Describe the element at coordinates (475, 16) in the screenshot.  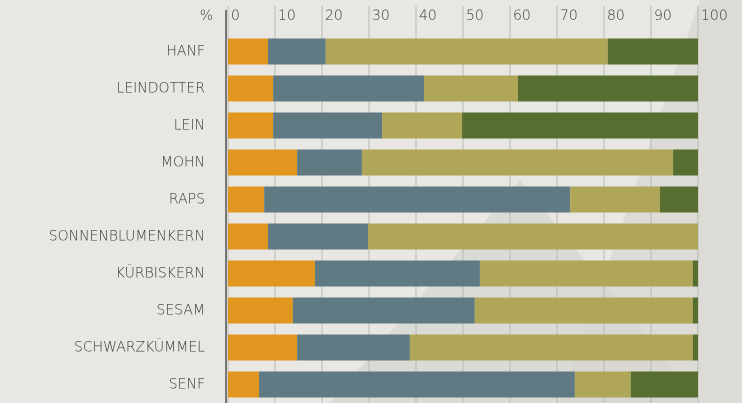
I see `x-tick-label: 50` at that location.